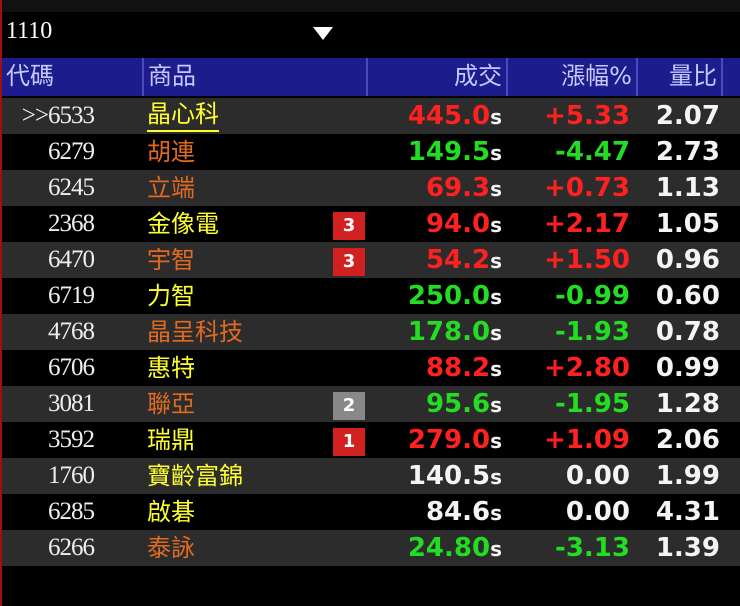 This screenshot has width=740, height=606. What do you see at coordinates (371, 116) in the screenshot?
I see `table-row: >>6533 晶心科 445.0s +5.33 2.07` at bounding box center [371, 116].